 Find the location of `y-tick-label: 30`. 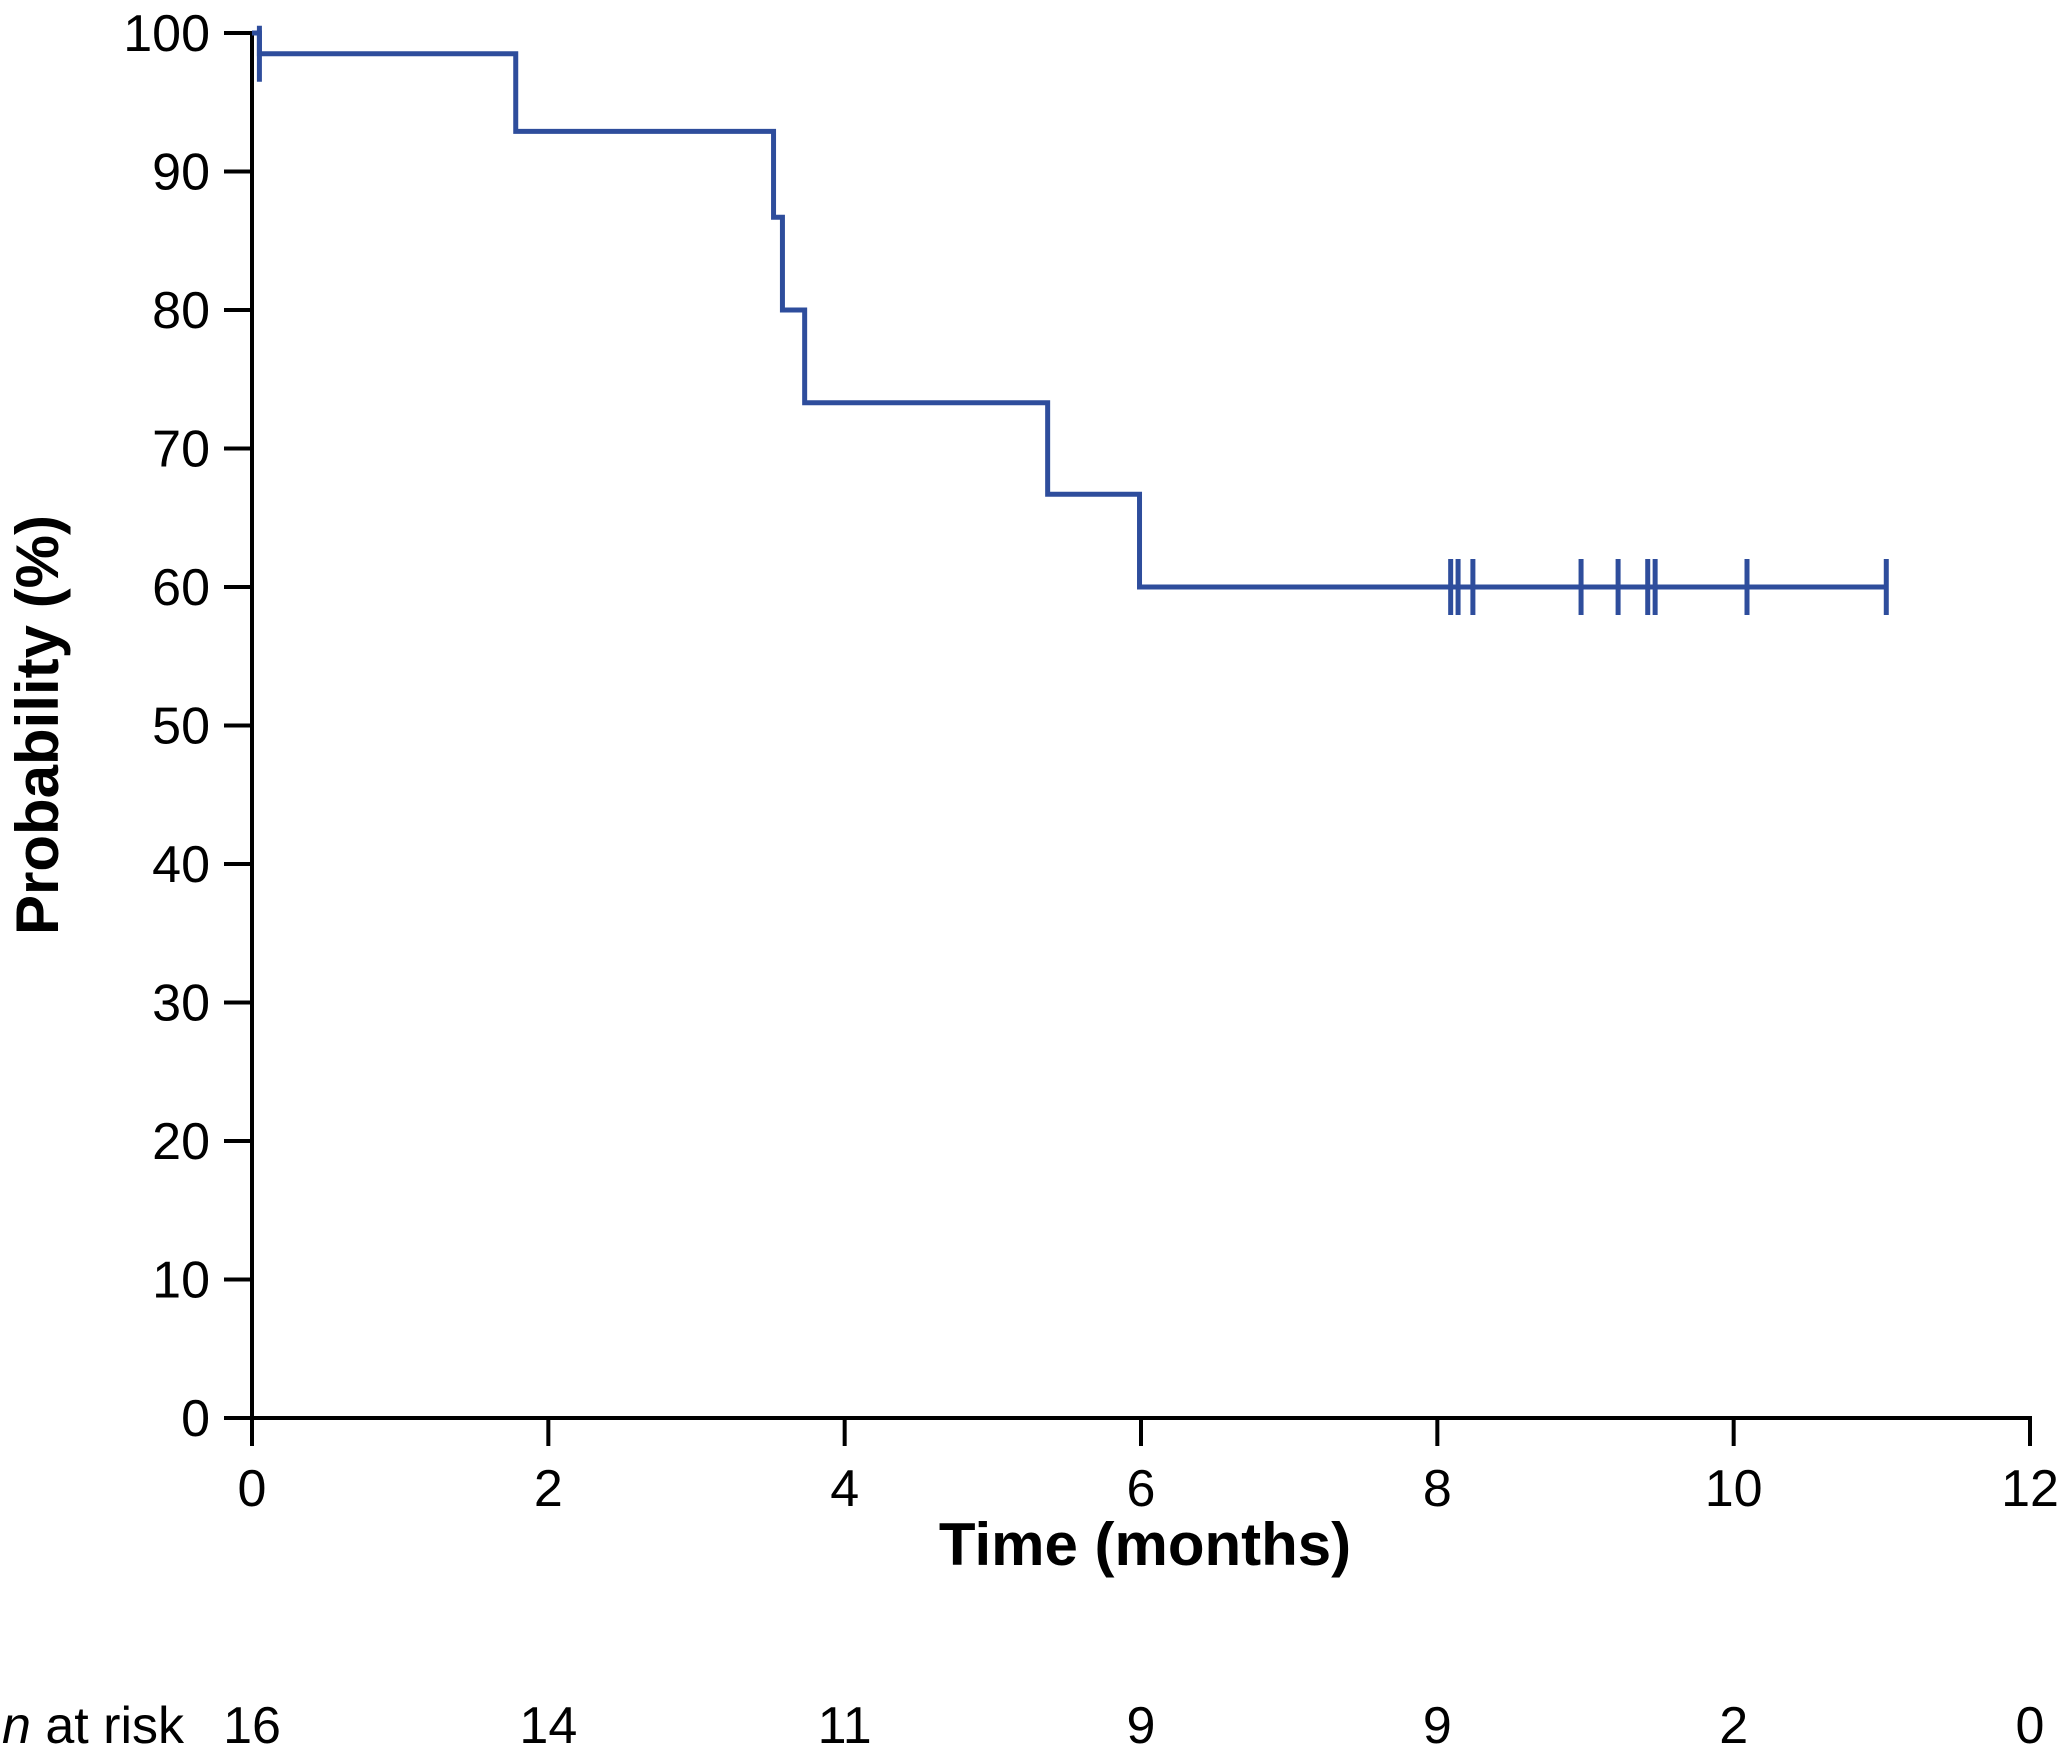

y-tick-label: 30 is located at coordinates (181, 1004).